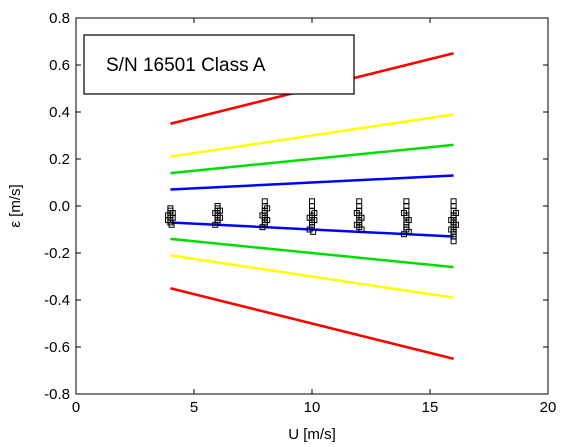 The image size is (564, 447). I want to click on annotation-box-frame, so click(219, 64).